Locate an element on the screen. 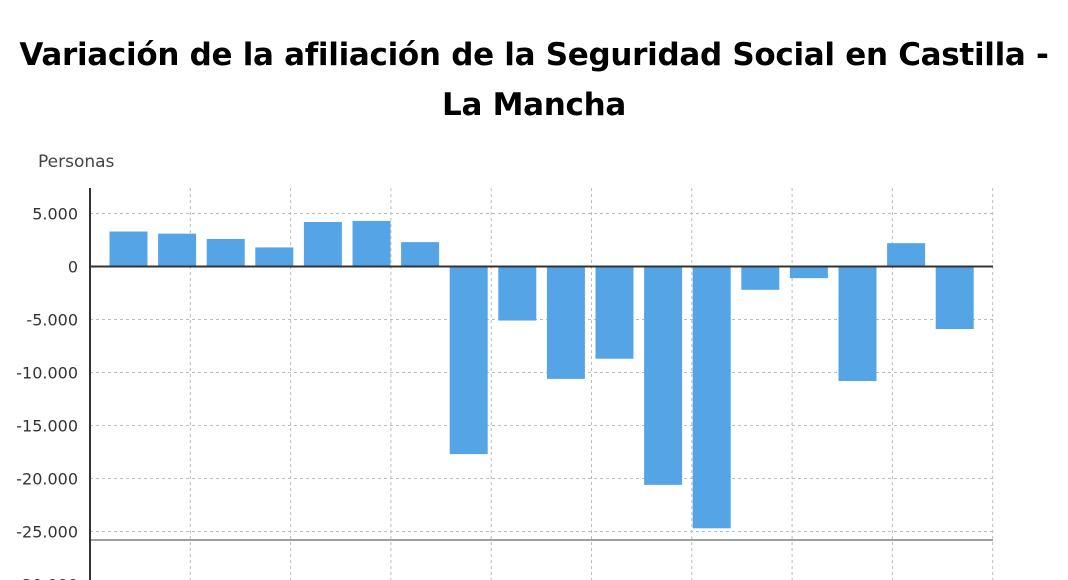 The width and height of the screenshot is (1068, 580). y-tick-label: -30.000 is located at coordinates (47, 578).